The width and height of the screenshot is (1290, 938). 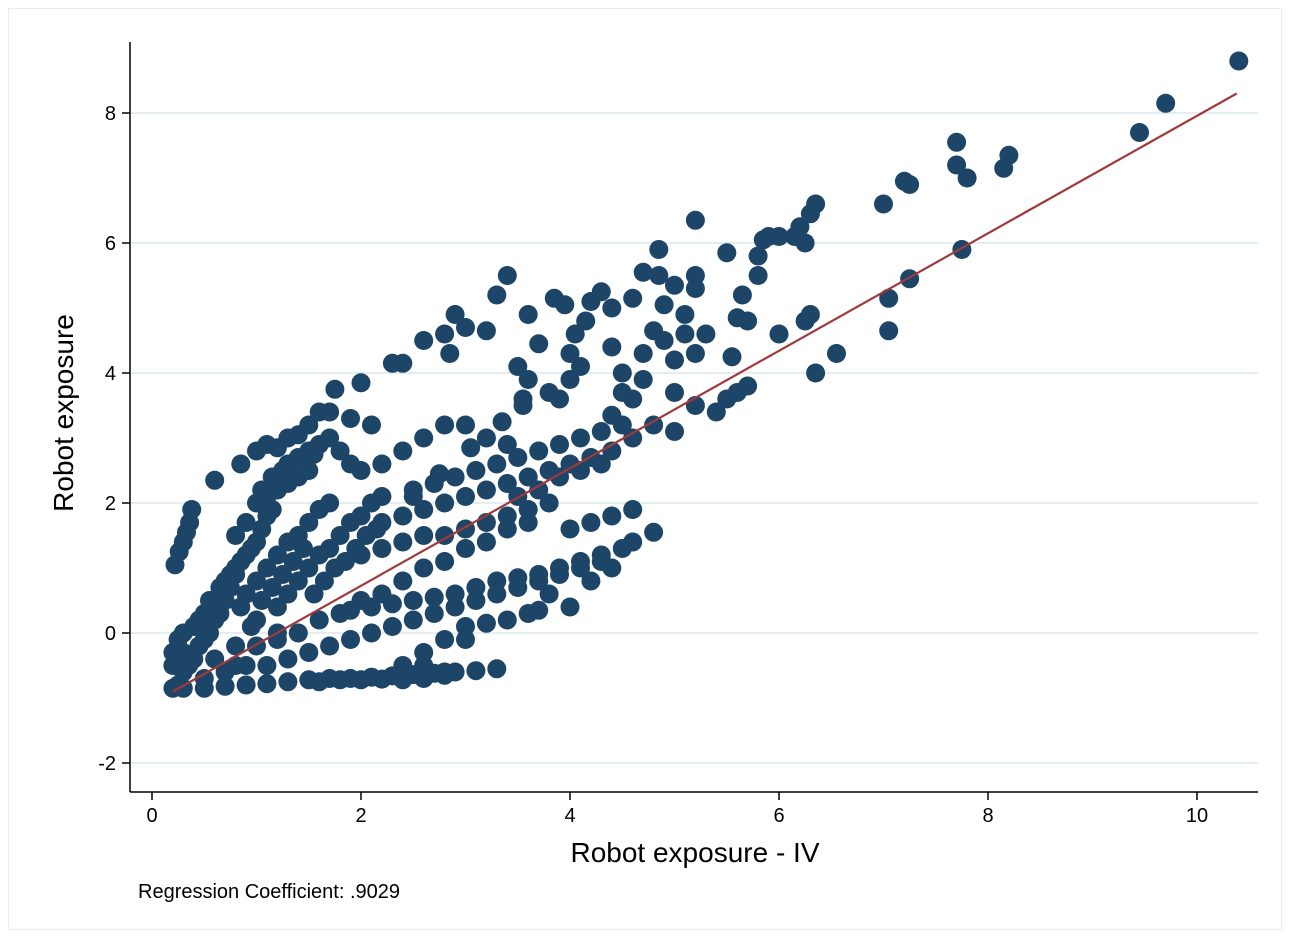 I want to click on regression-note: Regression Coefficient: .9029, so click(x=269, y=892).